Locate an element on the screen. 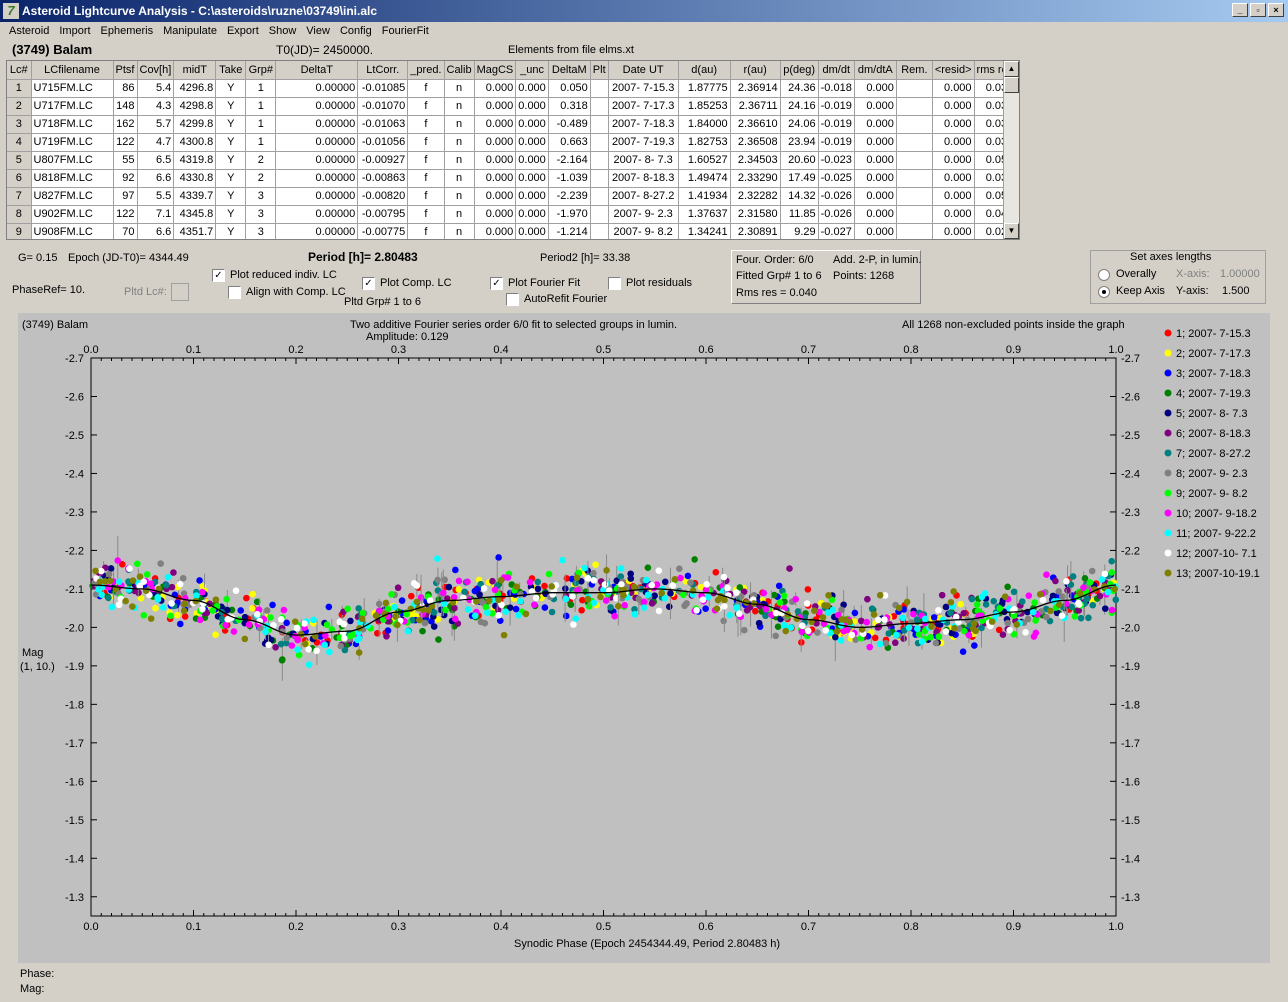 Image resolution: width=1288 pixels, height=1002 pixels. table-cell: 5.7 is located at coordinates (156, 124).